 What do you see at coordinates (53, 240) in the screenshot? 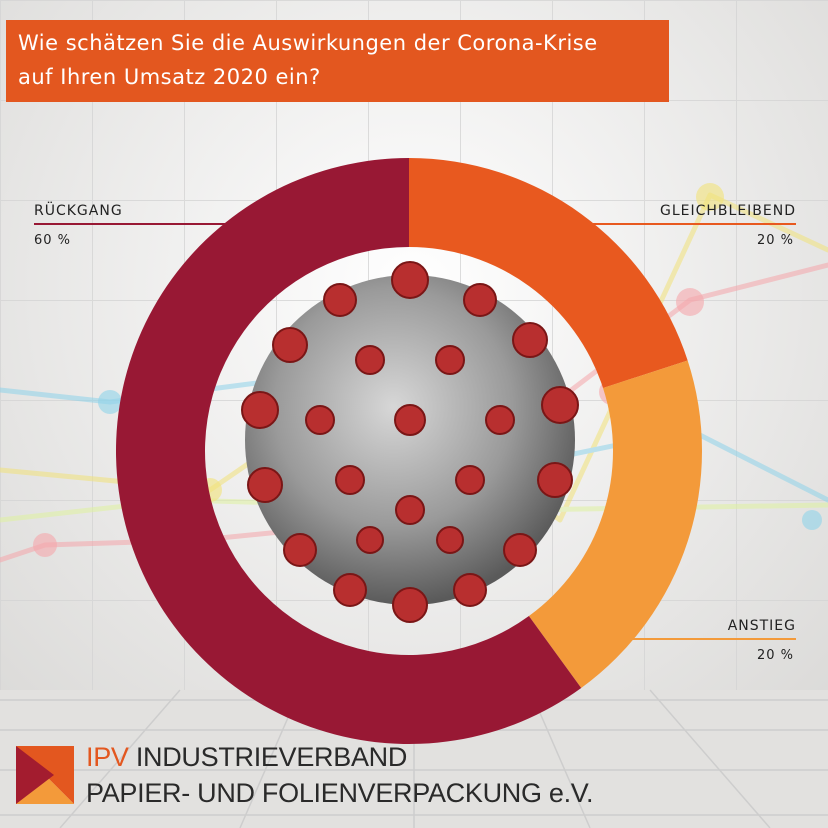
I see `value-rueckgang: 60 %` at bounding box center [53, 240].